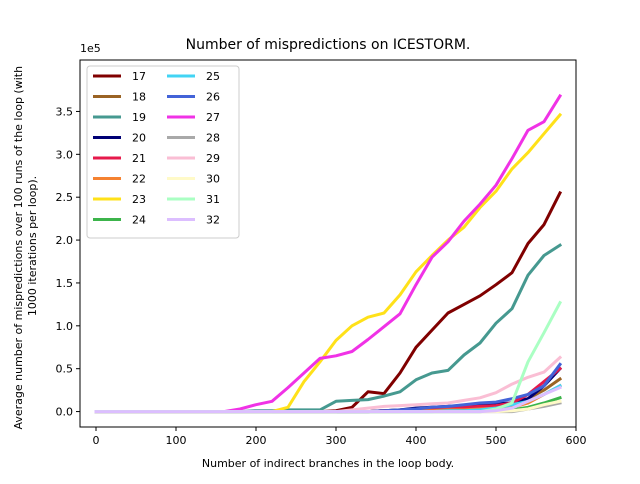  Describe the element at coordinates (139, 158) in the screenshot. I see `legend-label-21: 21` at that location.